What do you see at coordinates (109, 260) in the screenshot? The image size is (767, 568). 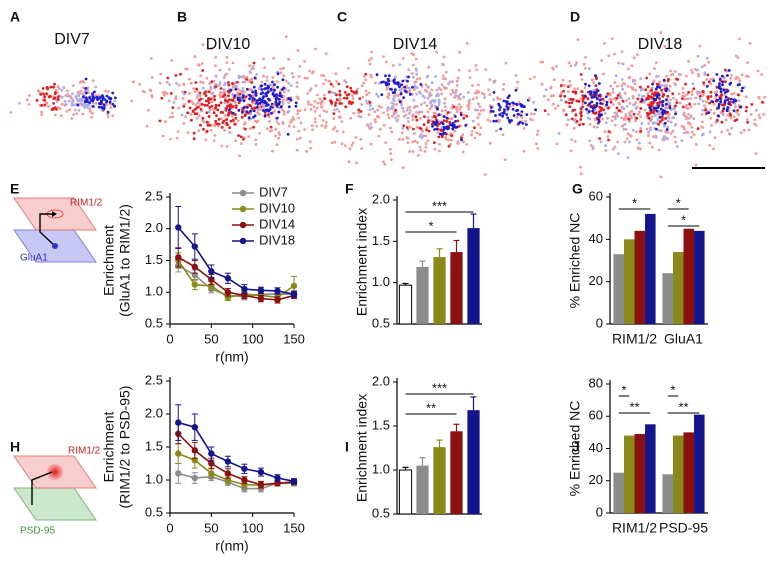 I see `y-axis-label: Enrichment` at bounding box center [109, 260].